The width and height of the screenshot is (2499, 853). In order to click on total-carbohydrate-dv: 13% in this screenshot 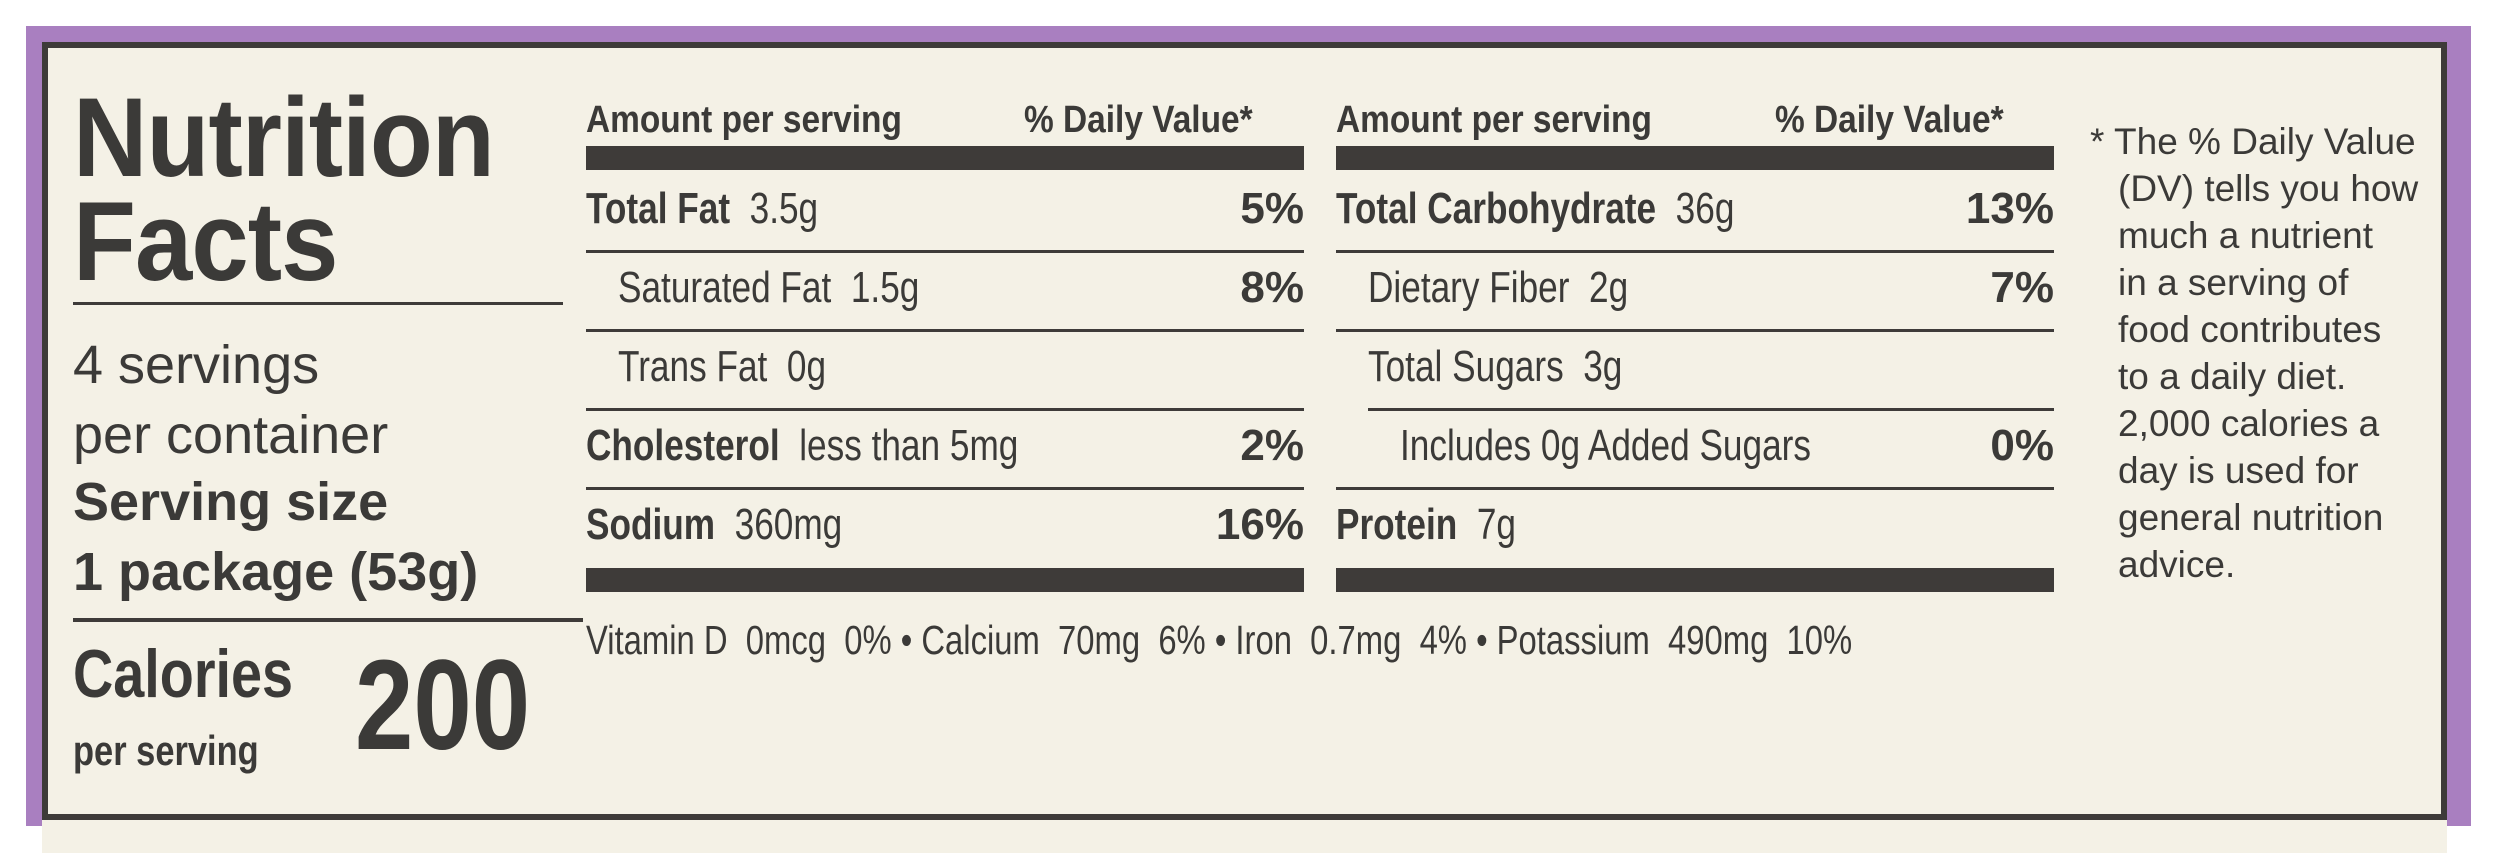, I will do `click(2009, 208)`.